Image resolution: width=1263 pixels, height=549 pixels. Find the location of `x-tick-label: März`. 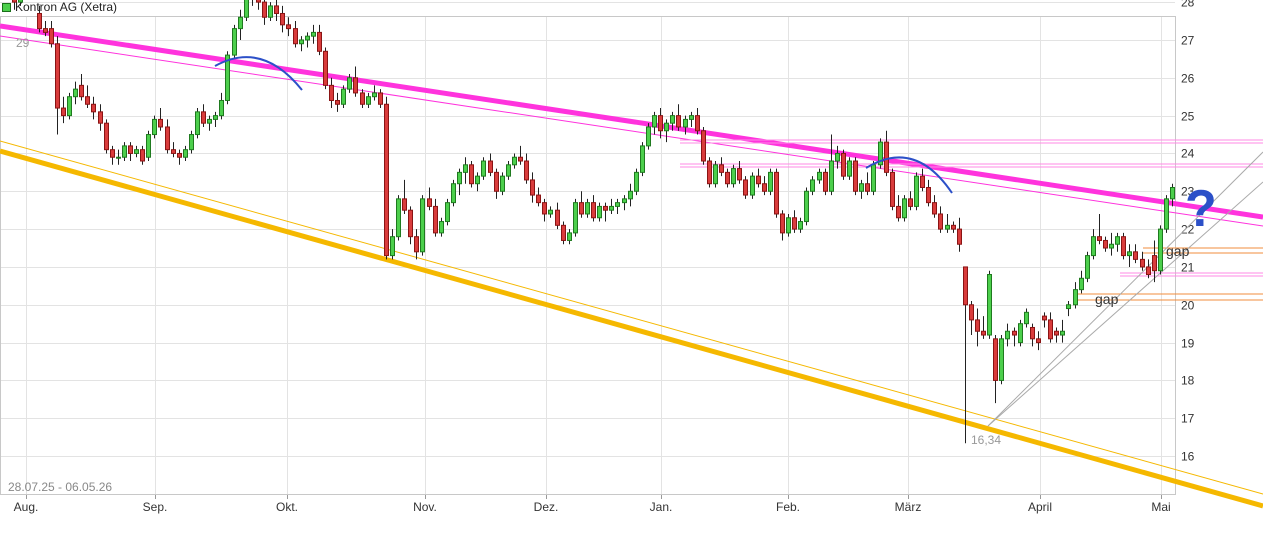

x-tick-label: März is located at coordinates (908, 507).